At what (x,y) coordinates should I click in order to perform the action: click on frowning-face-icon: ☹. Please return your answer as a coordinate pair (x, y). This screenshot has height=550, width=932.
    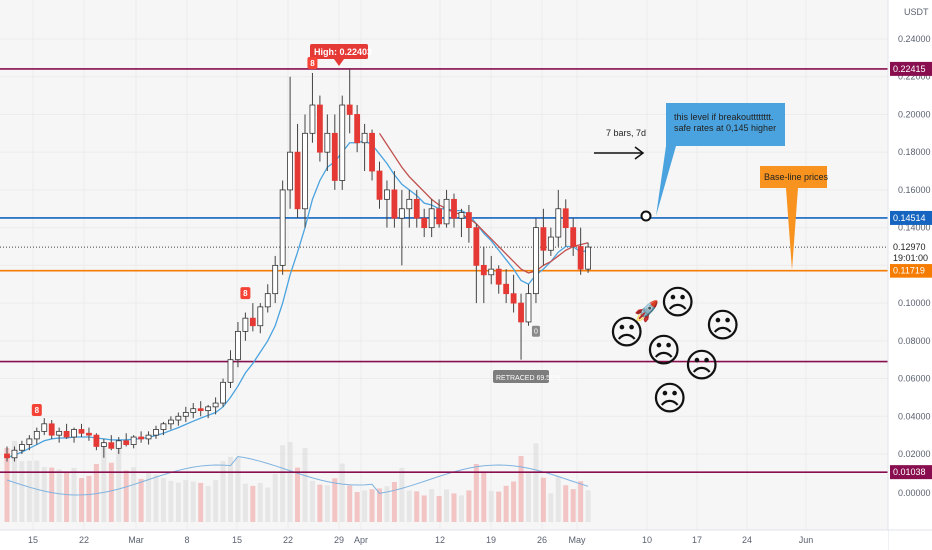
    Looking at the image, I should click on (677, 303).